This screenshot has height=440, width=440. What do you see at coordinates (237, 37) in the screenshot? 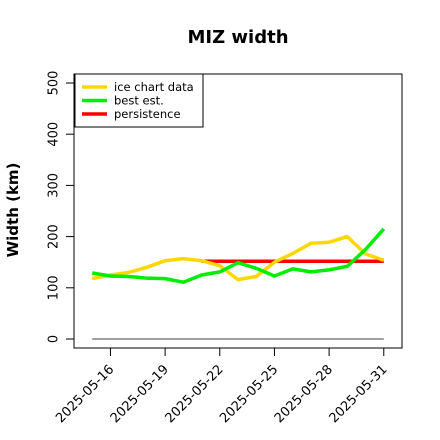
I see `chart-title: MIZ width` at bounding box center [237, 37].